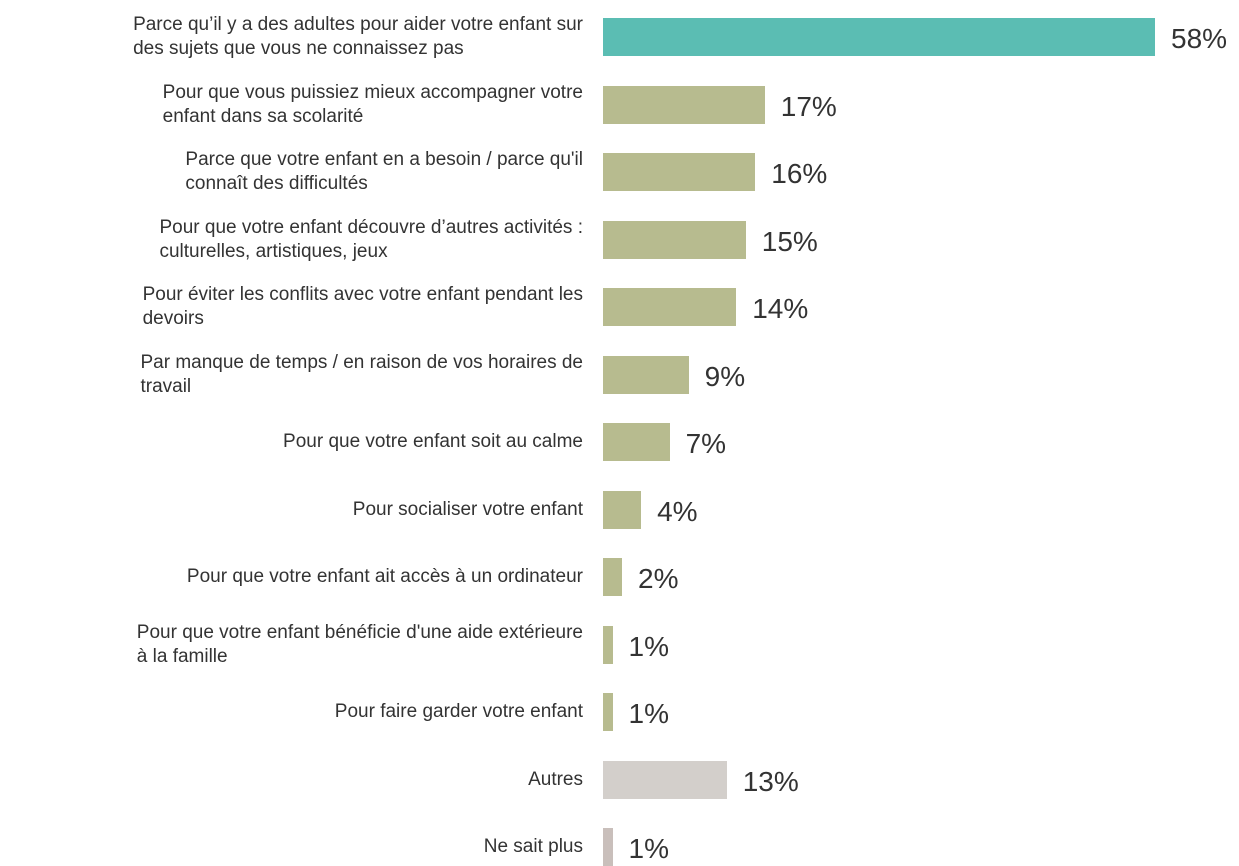 This screenshot has width=1239, height=866. What do you see at coordinates (706, 443) in the screenshot?
I see `value-label: 7%` at bounding box center [706, 443].